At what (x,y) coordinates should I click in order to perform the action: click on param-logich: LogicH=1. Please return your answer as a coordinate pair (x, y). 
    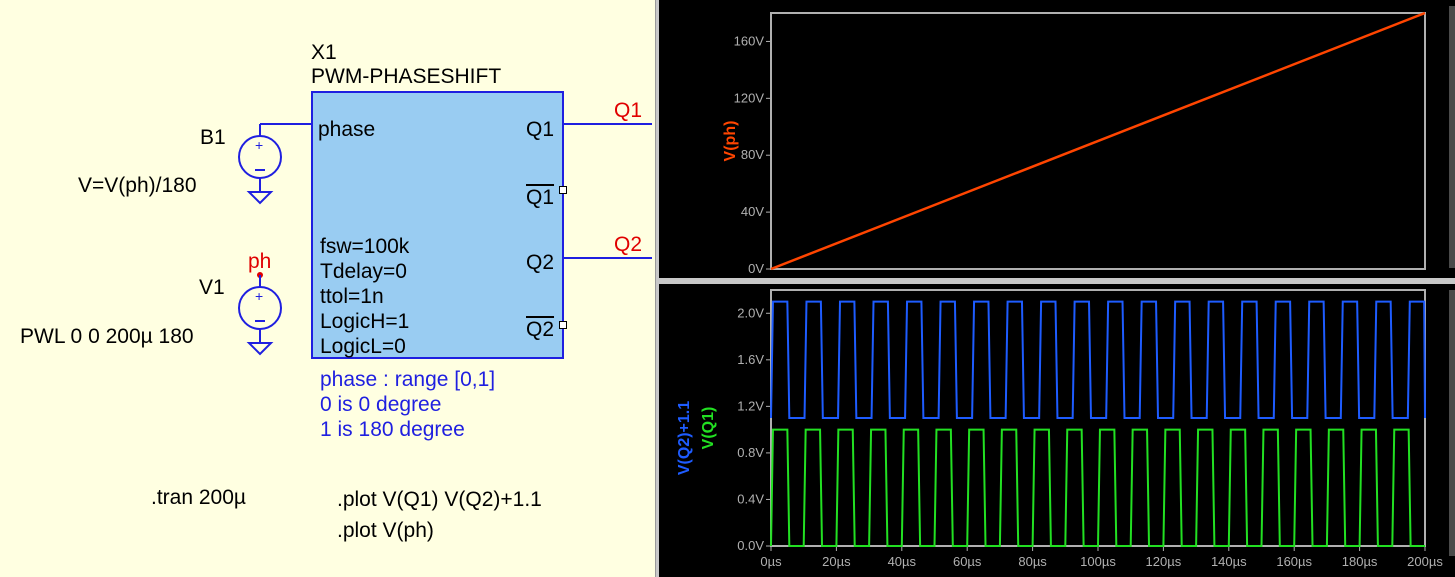
    Looking at the image, I should click on (365, 321).